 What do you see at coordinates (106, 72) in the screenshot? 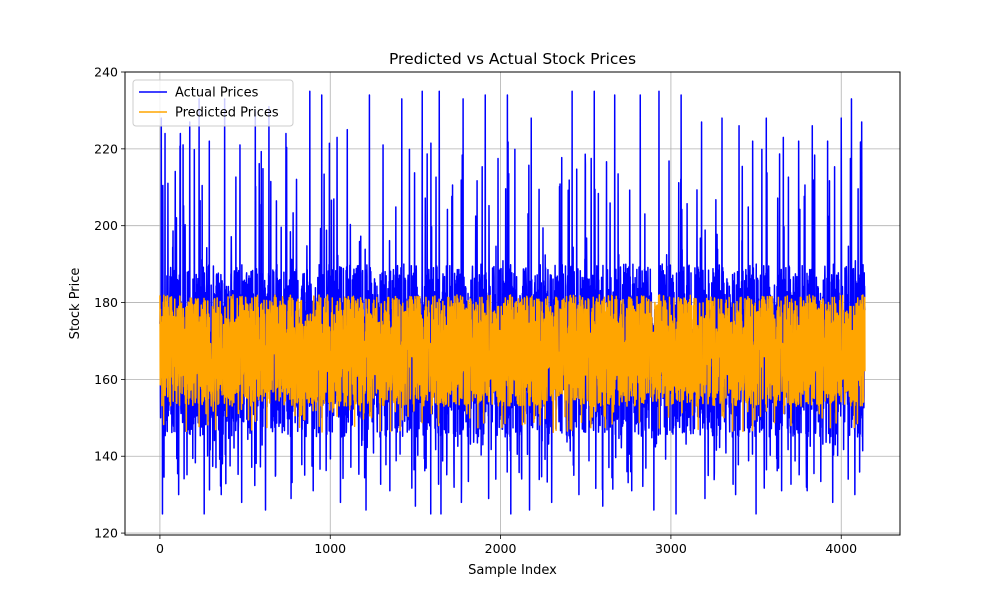
I see `y-tick-label: 240` at bounding box center [106, 72].